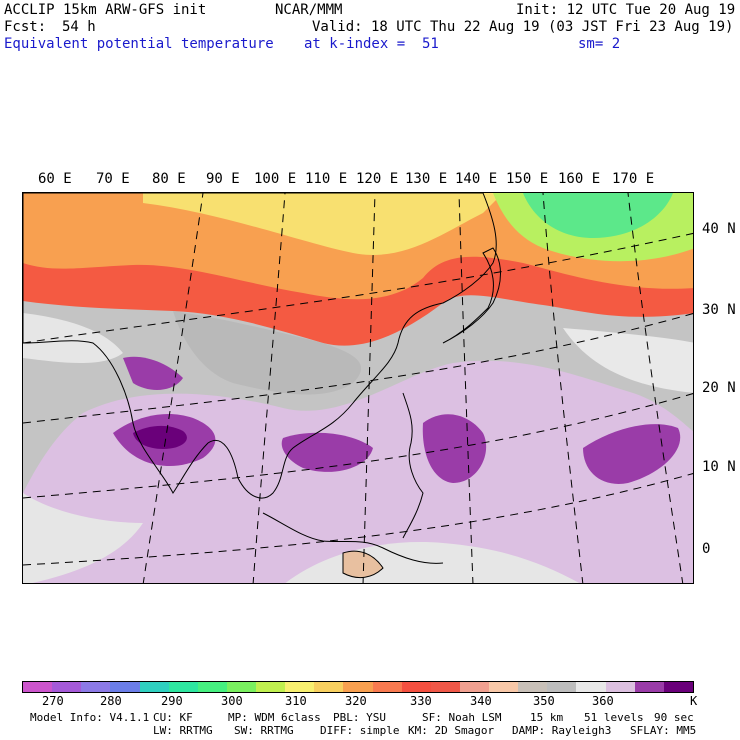  Describe the element at coordinates (421, 701) in the screenshot. I see `colorbar-tick-label: 330` at that location.